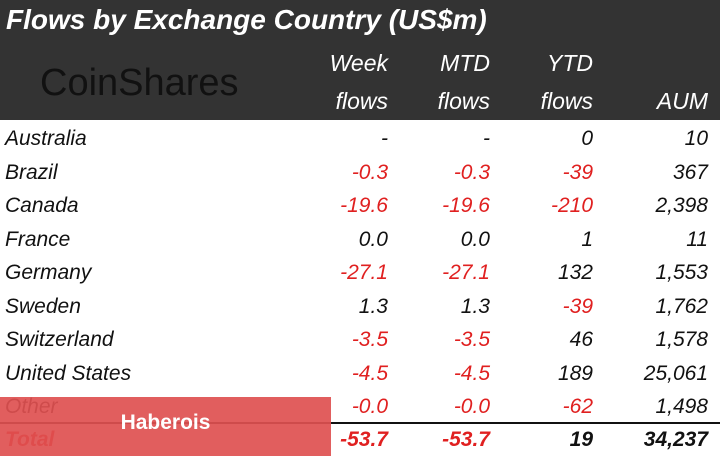 The width and height of the screenshot is (720, 456). What do you see at coordinates (571, 205) in the screenshot?
I see `cell: -210` at bounding box center [571, 205].